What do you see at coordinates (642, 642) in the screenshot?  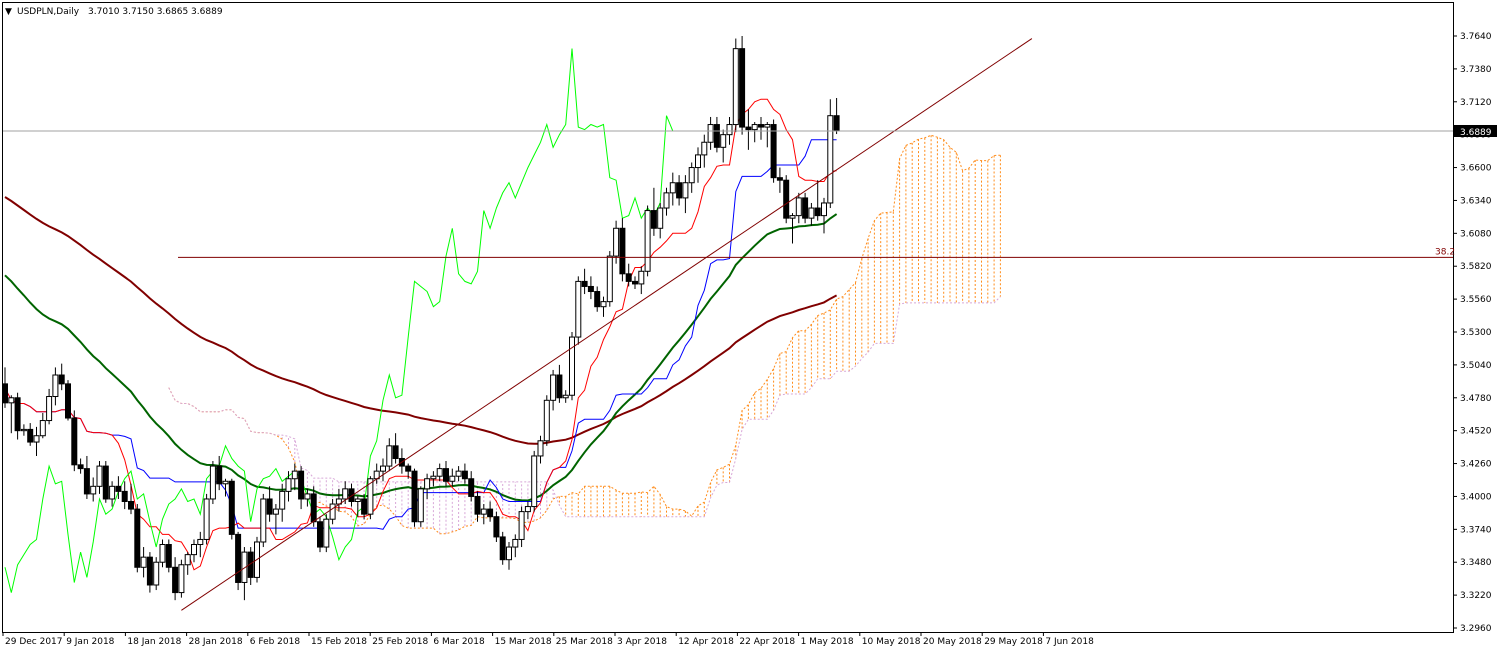 I see `x-tick-label: 3 Apr 2018` at bounding box center [642, 642].